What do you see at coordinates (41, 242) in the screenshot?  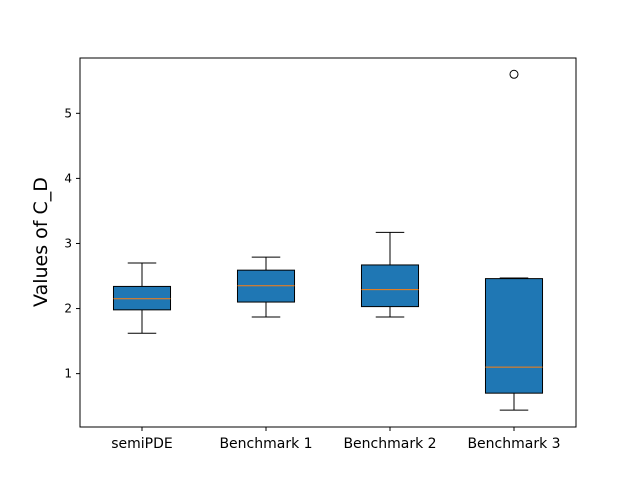 I see `y-axis-title: Values of C_D` at bounding box center [41, 242].